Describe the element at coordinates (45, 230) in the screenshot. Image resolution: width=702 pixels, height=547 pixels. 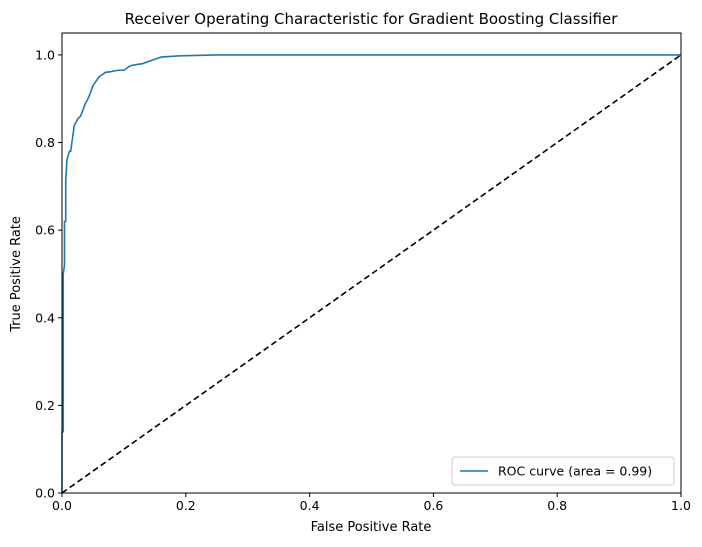
I see `y-tick-label: 0.6` at that location.